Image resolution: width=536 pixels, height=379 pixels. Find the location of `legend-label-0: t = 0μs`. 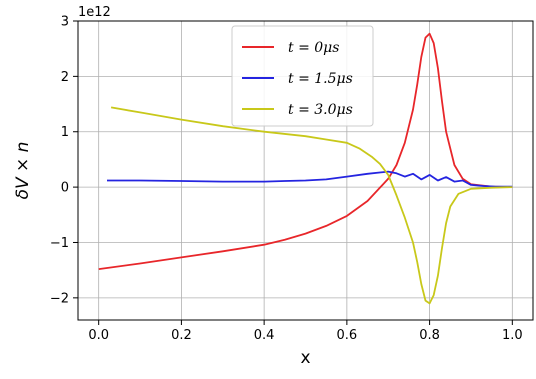

legend-label-0: t = 0μs is located at coordinates (313, 48).